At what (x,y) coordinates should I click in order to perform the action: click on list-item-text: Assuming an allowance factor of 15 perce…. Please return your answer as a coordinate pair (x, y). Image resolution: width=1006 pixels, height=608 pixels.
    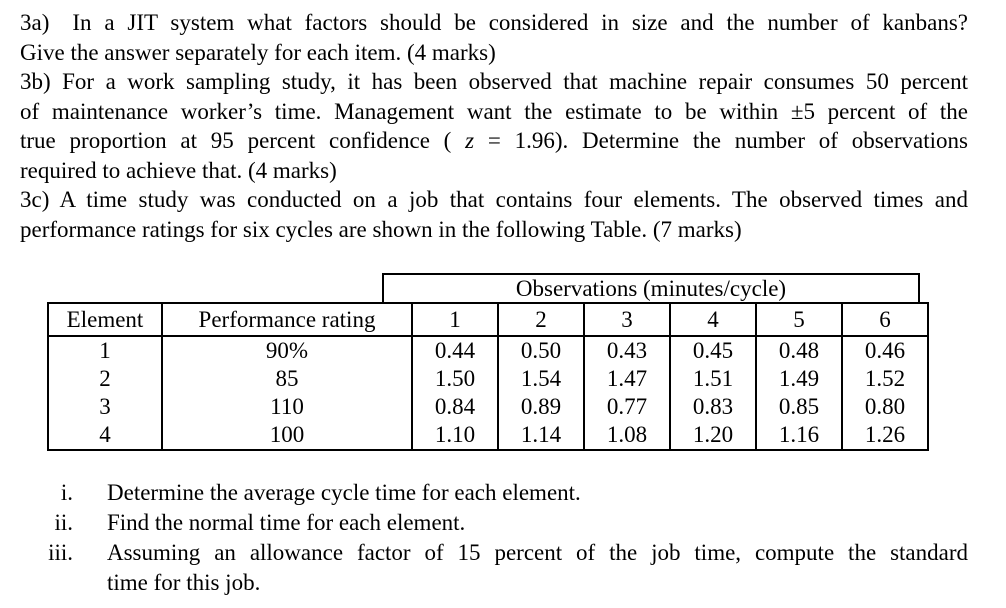
    Looking at the image, I should click on (537, 568).